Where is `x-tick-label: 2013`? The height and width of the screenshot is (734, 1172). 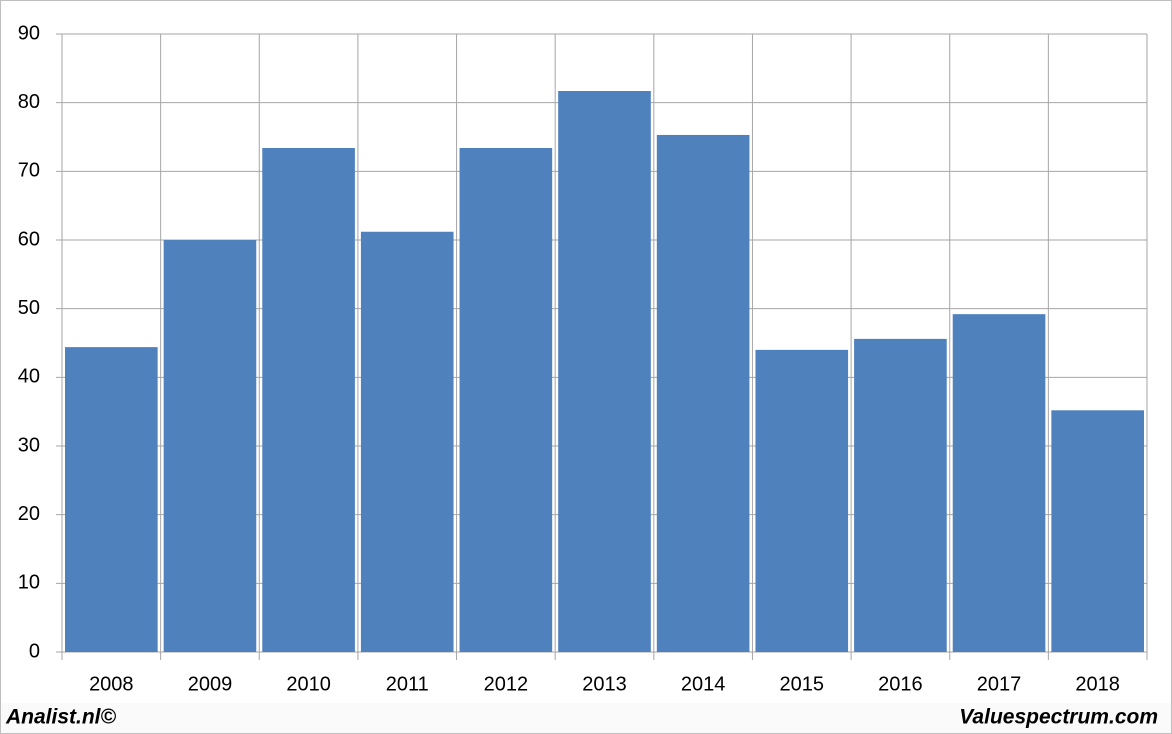 x-tick-label: 2013 is located at coordinates (604, 684).